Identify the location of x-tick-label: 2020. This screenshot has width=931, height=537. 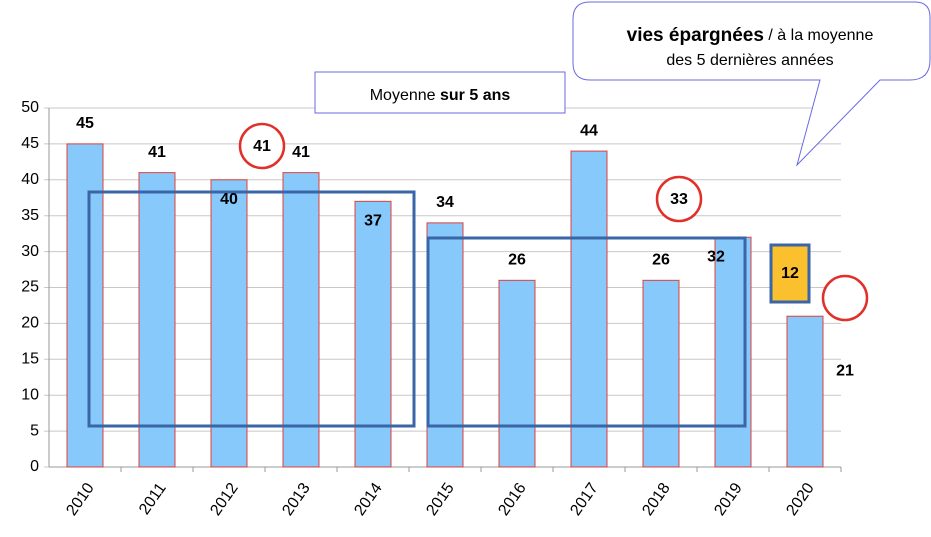
(800, 499).